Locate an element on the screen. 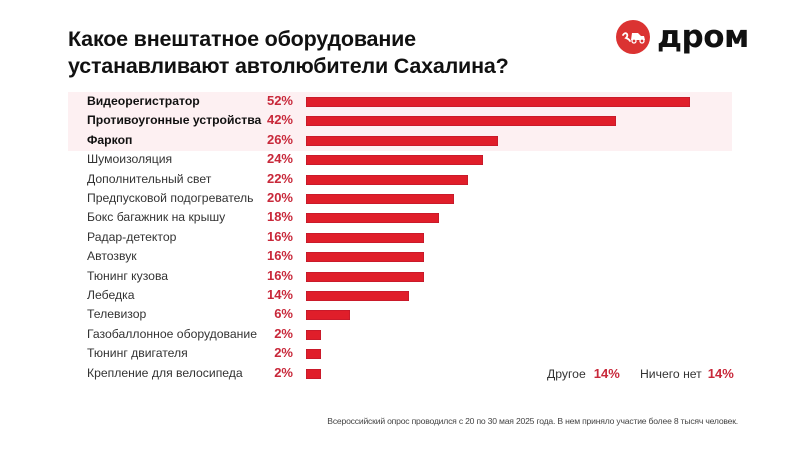  bar-row: Дополнительный свет 22% is located at coordinates (400, 180).